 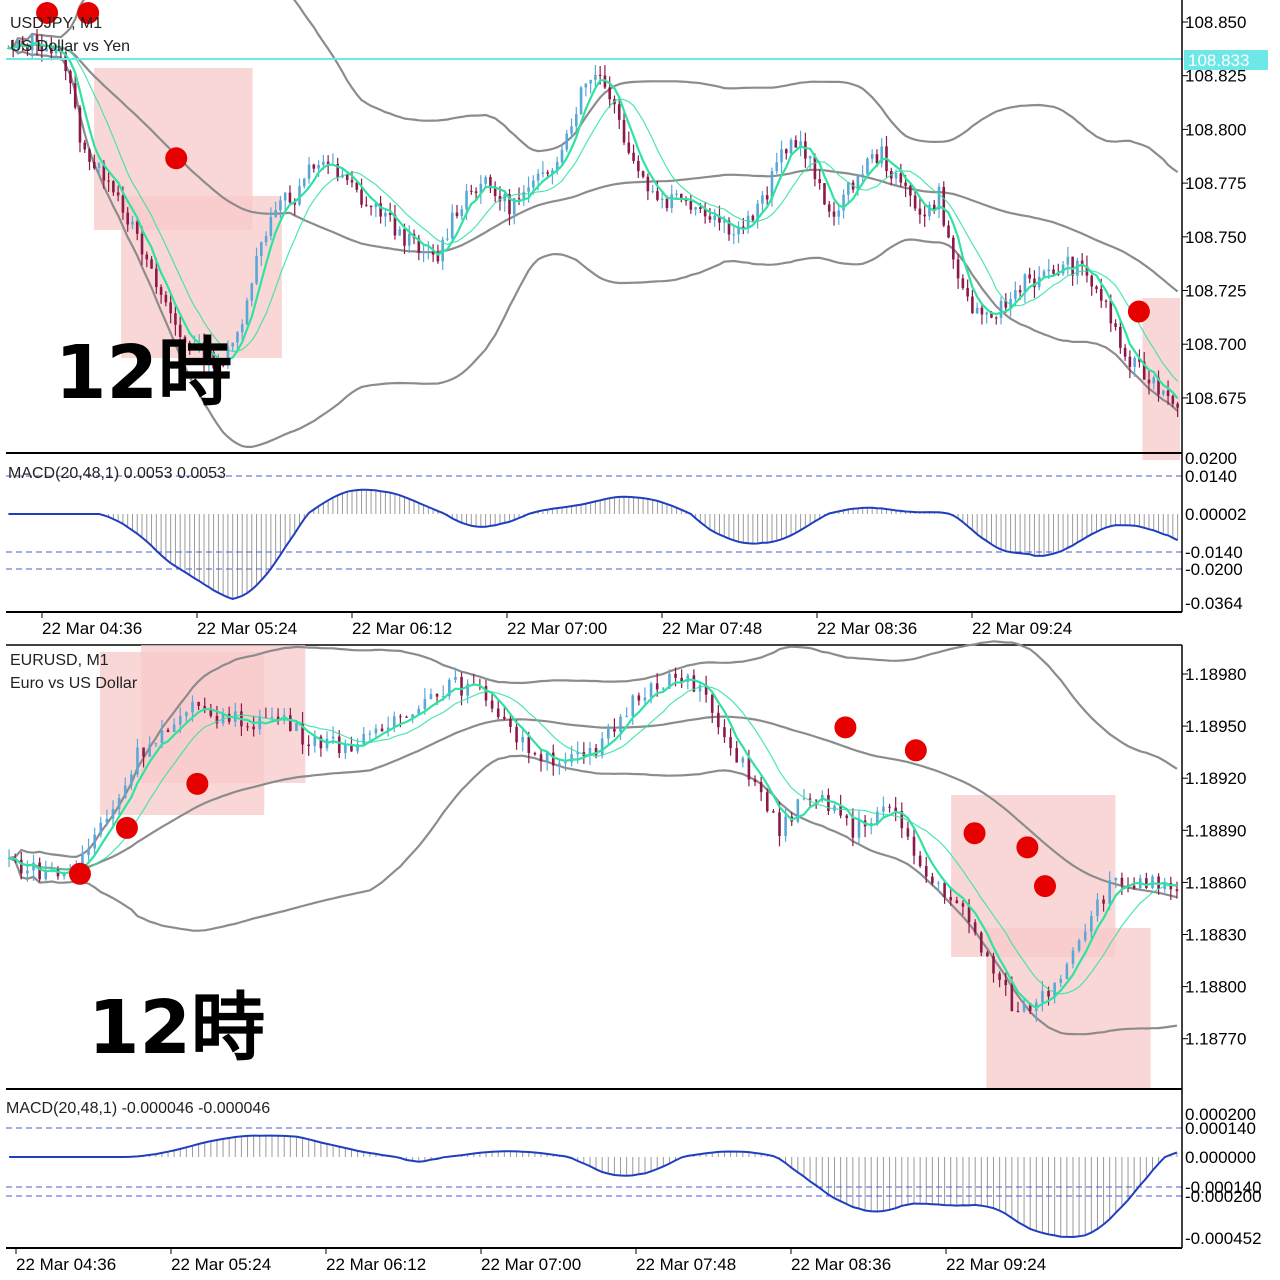 What do you see at coordinates (1215, 1039) in the screenshot?
I see `price-tick-label: 1.18770` at bounding box center [1215, 1039].